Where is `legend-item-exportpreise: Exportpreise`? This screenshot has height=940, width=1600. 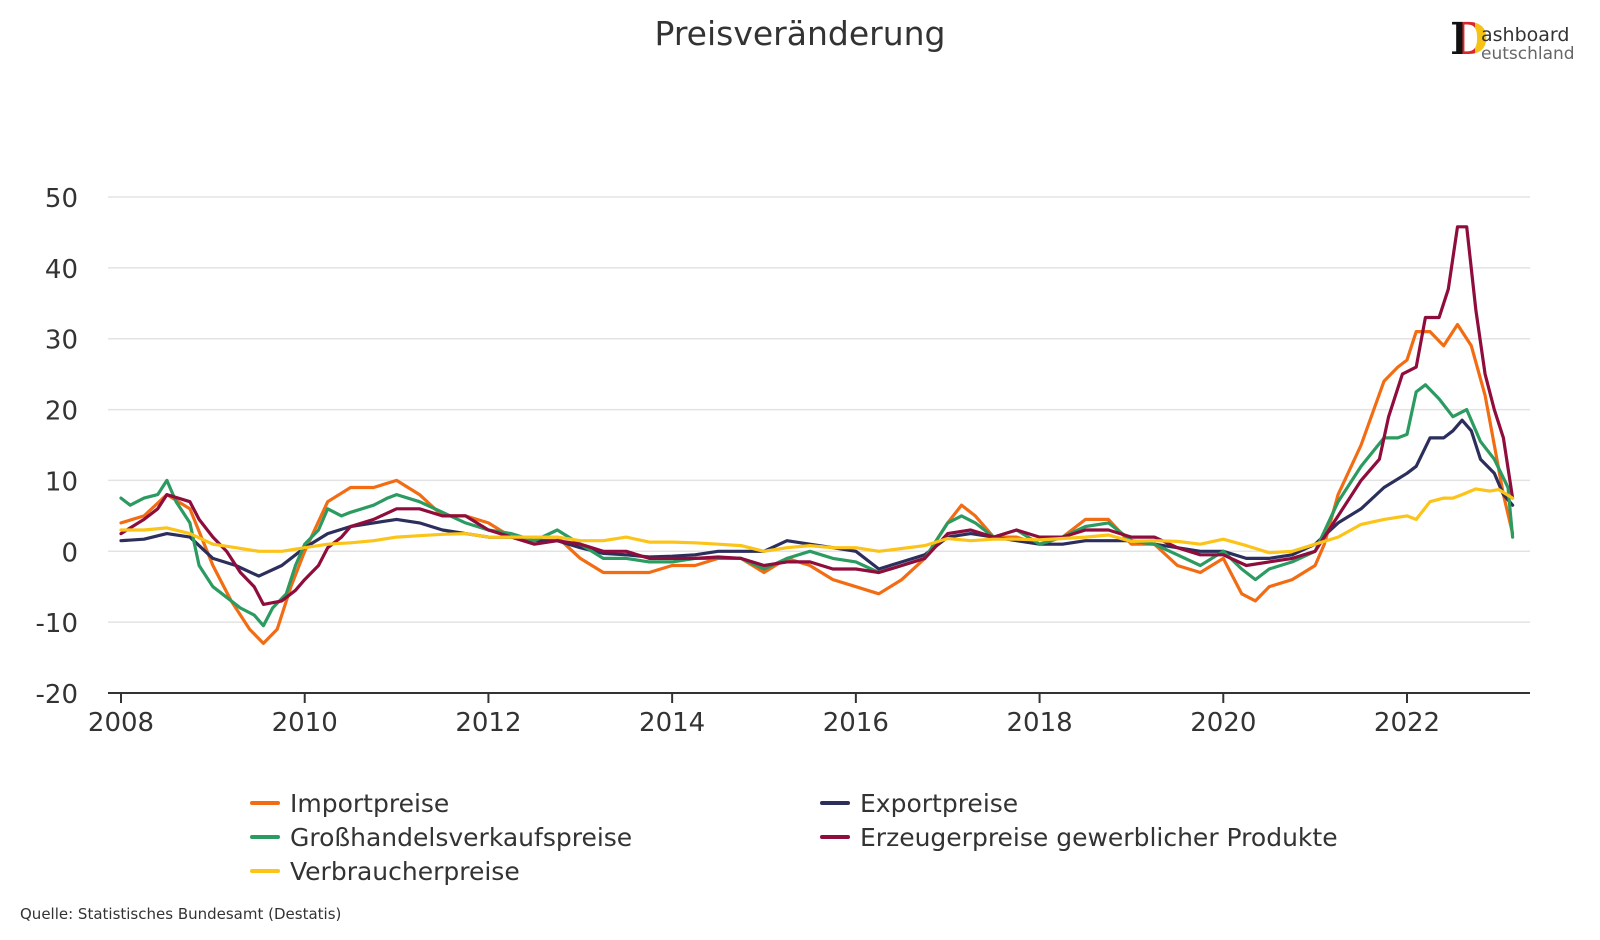 legend-item-exportpreise: Exportpreise is located at coordinates (1105, 803).